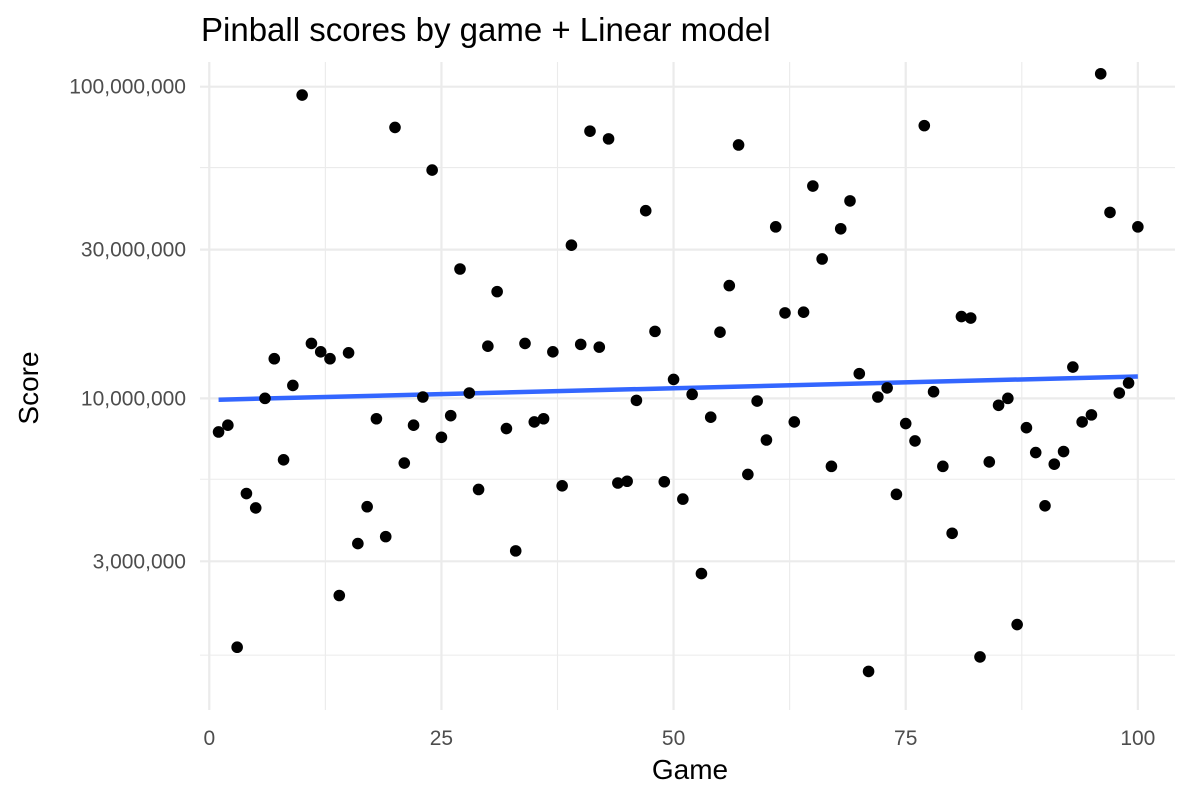  I want to click on trend-layer, so click(678, 388).